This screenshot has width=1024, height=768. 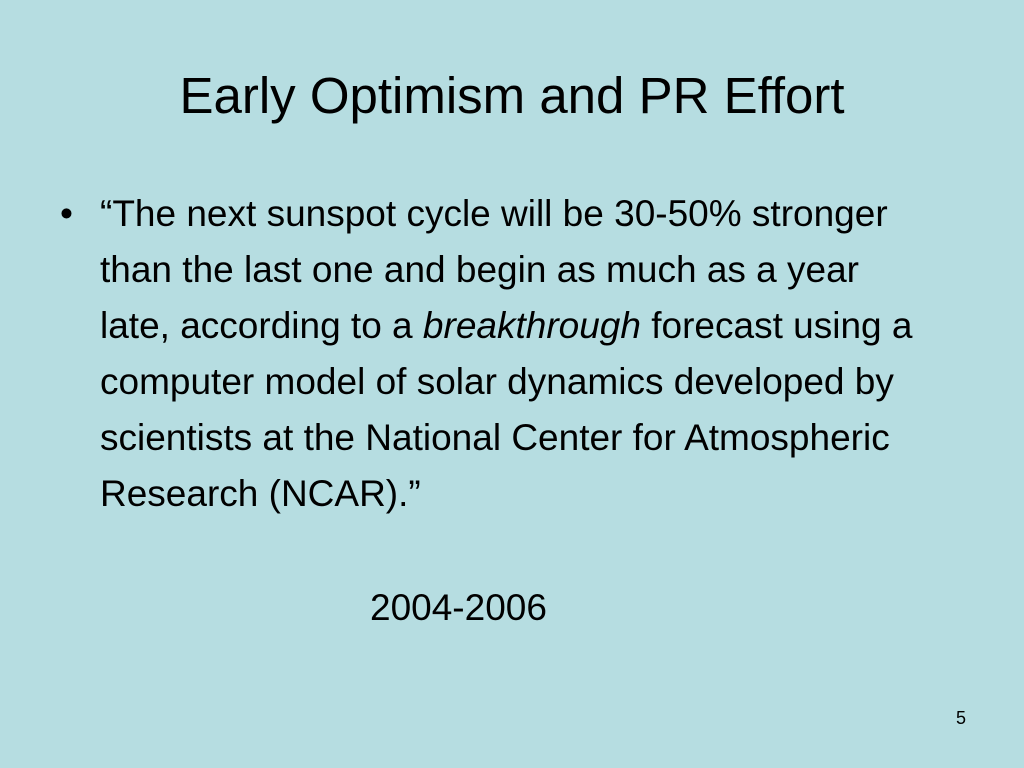 I want to click on page-number: 5, so click(x=960, y=718).